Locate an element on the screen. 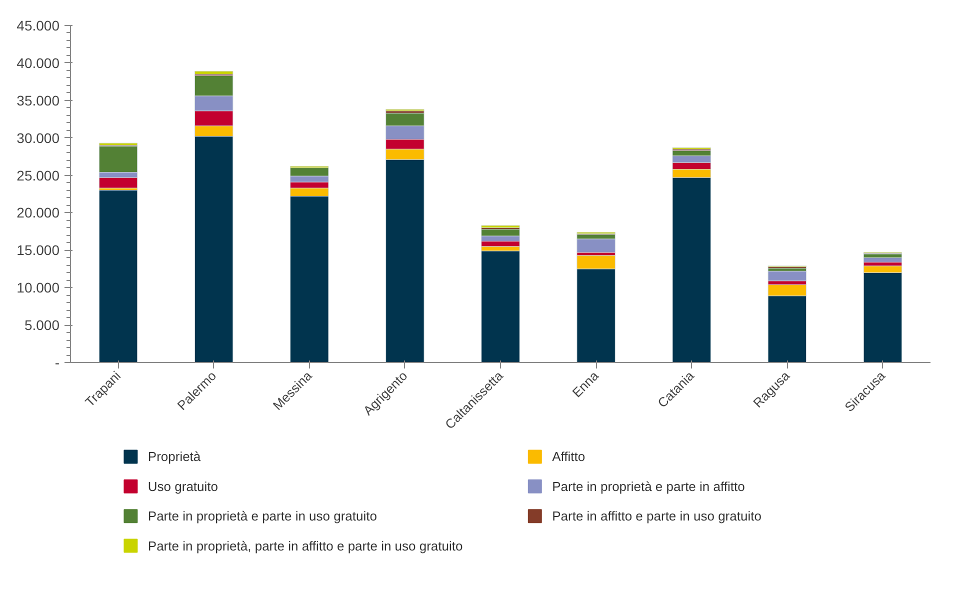 This screenshot has width=967, height=591. legend-label: Parte in proprietà, parte in affitto e parte in uso gratuito is located at coordinates (305, 546).